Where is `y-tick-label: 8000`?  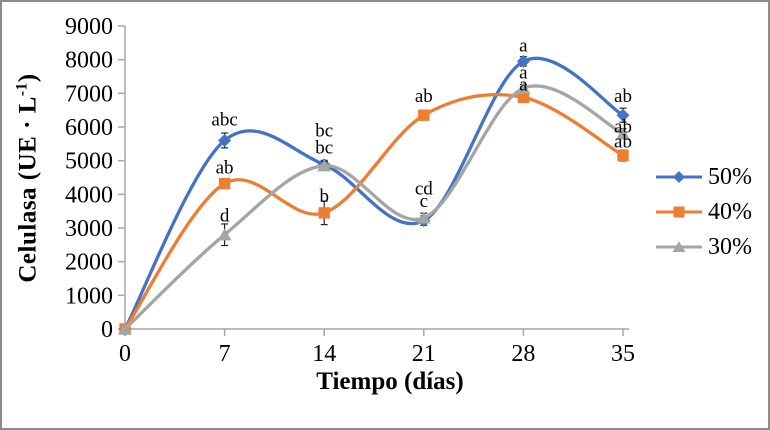 y-tick-label: 8000 is located at coordinates (89, 61).